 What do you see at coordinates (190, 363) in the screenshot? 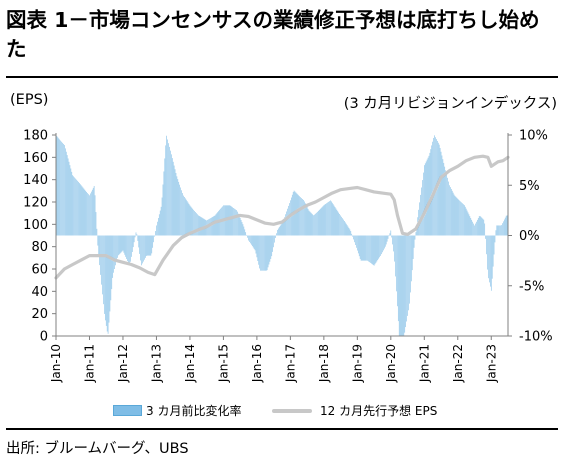
I see `x-tick-label: Jan-14` at bounding box center [190, 363].